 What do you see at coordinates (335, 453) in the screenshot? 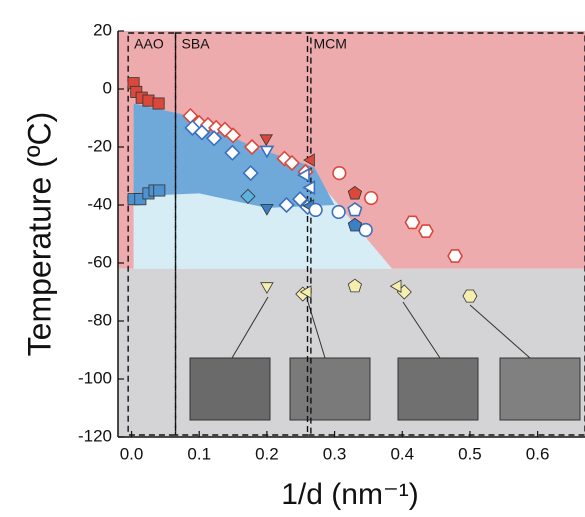
I see `x-tick-label: 0.3` at bounding box center [335, 453].